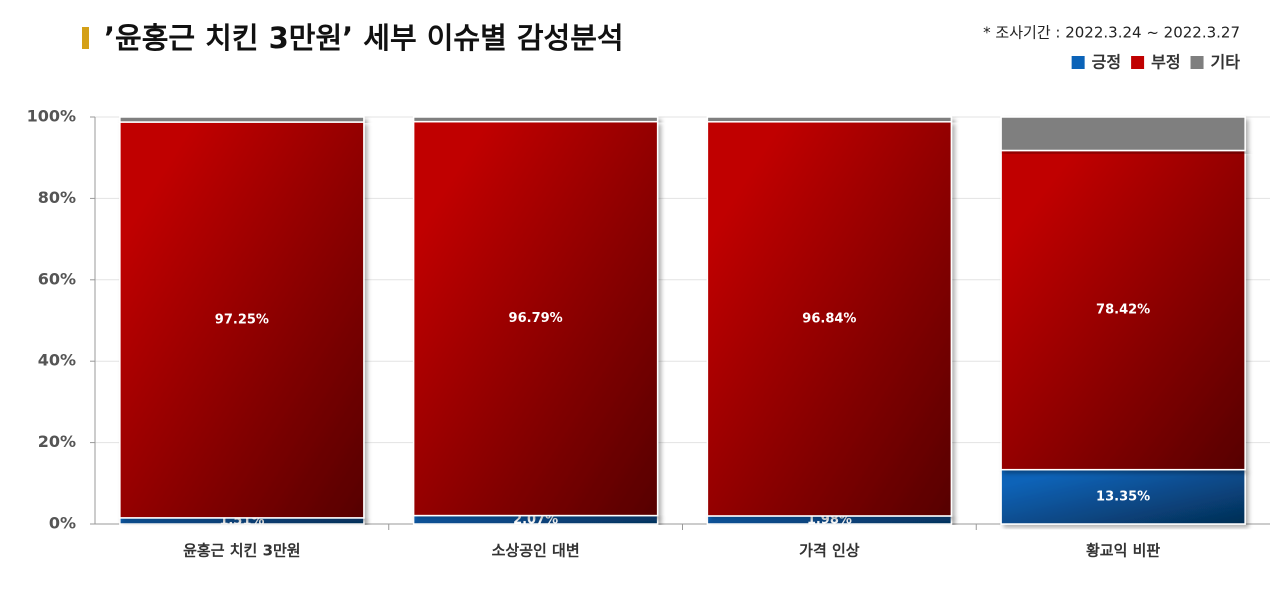 The height and width of the screenshot is (595, 1280). What do you see at coordinates (536, 551) in the screenshot?
I see `x-tick-label: 소상공인 대변` at bounding box center [536, 551].